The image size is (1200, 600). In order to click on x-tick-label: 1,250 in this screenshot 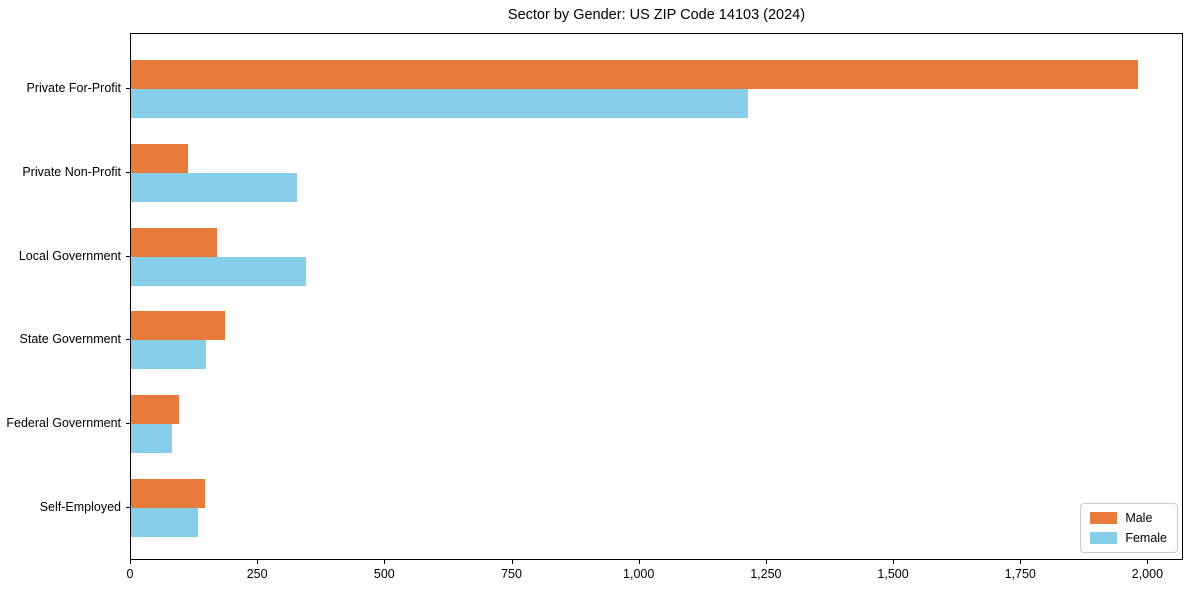, I will do `click(766, 574)`.